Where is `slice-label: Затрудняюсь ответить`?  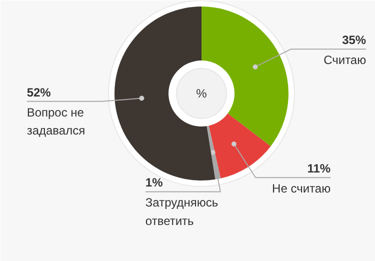 slice-label: Затрудняюсь ответить is located at coordinates (181, 212).